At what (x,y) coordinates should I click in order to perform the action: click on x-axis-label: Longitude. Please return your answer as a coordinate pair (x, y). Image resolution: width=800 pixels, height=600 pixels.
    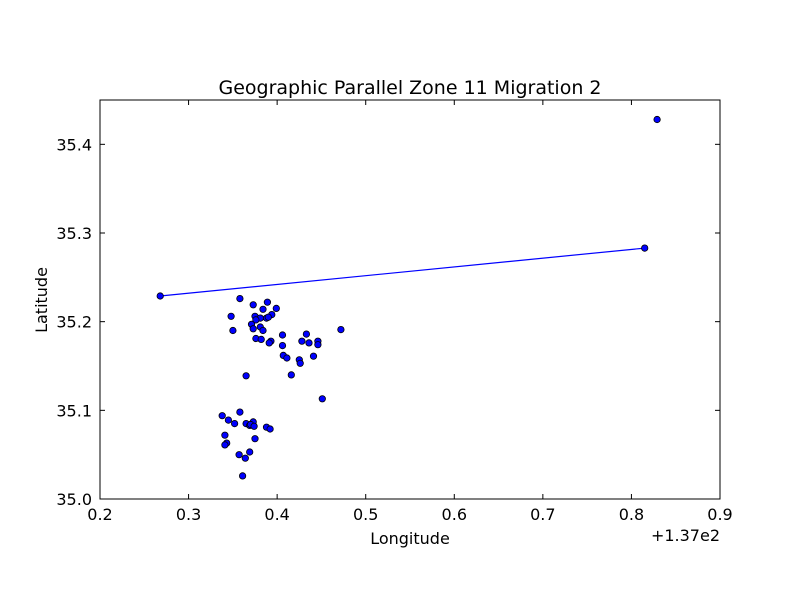
    Looking at the image, I should click on (410, 538).